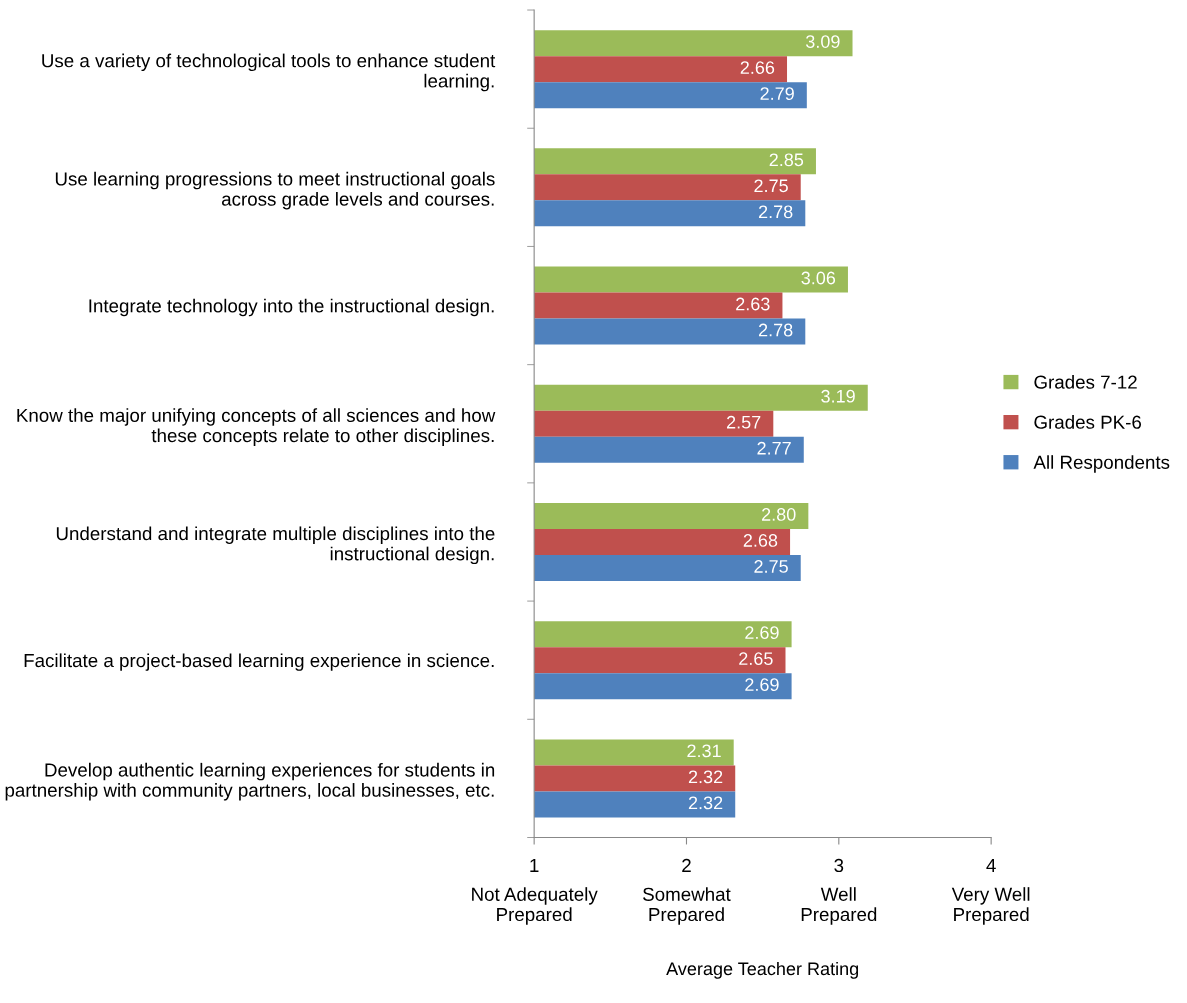  I want to click on text: Well Prepared, so click(839, 906).